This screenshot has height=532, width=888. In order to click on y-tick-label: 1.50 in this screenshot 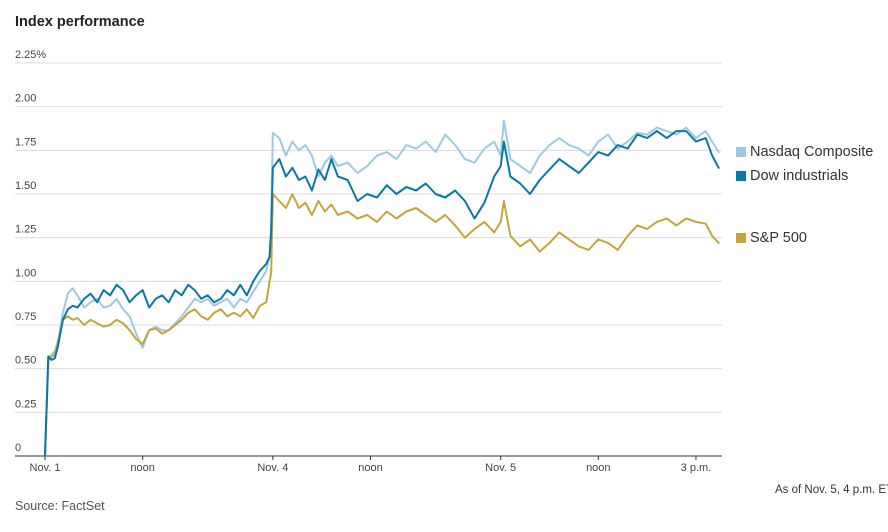, I will do `click(25, 186)`.